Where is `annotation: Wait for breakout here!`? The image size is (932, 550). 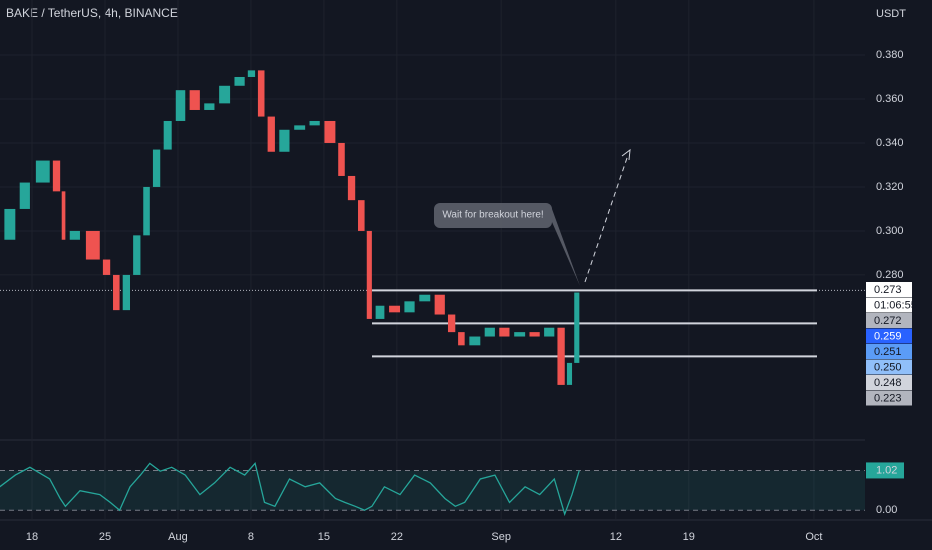
annotation: Wait for breakout here! is located at coordinates (492, 215).